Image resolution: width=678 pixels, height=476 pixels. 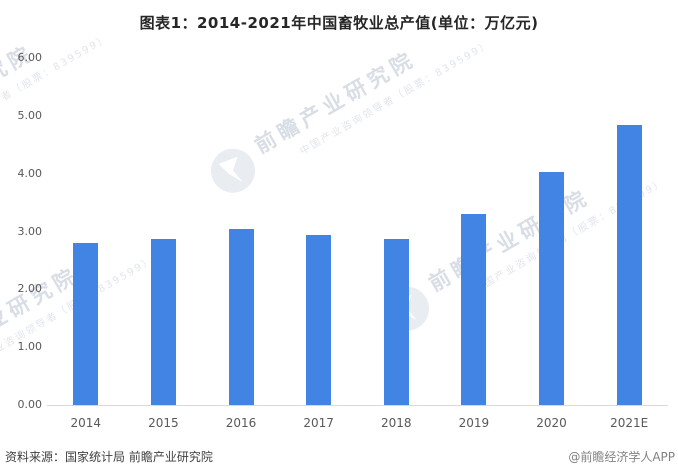 I want to click on x-tick-label-2014: 2014, so click(x=86, y=423).